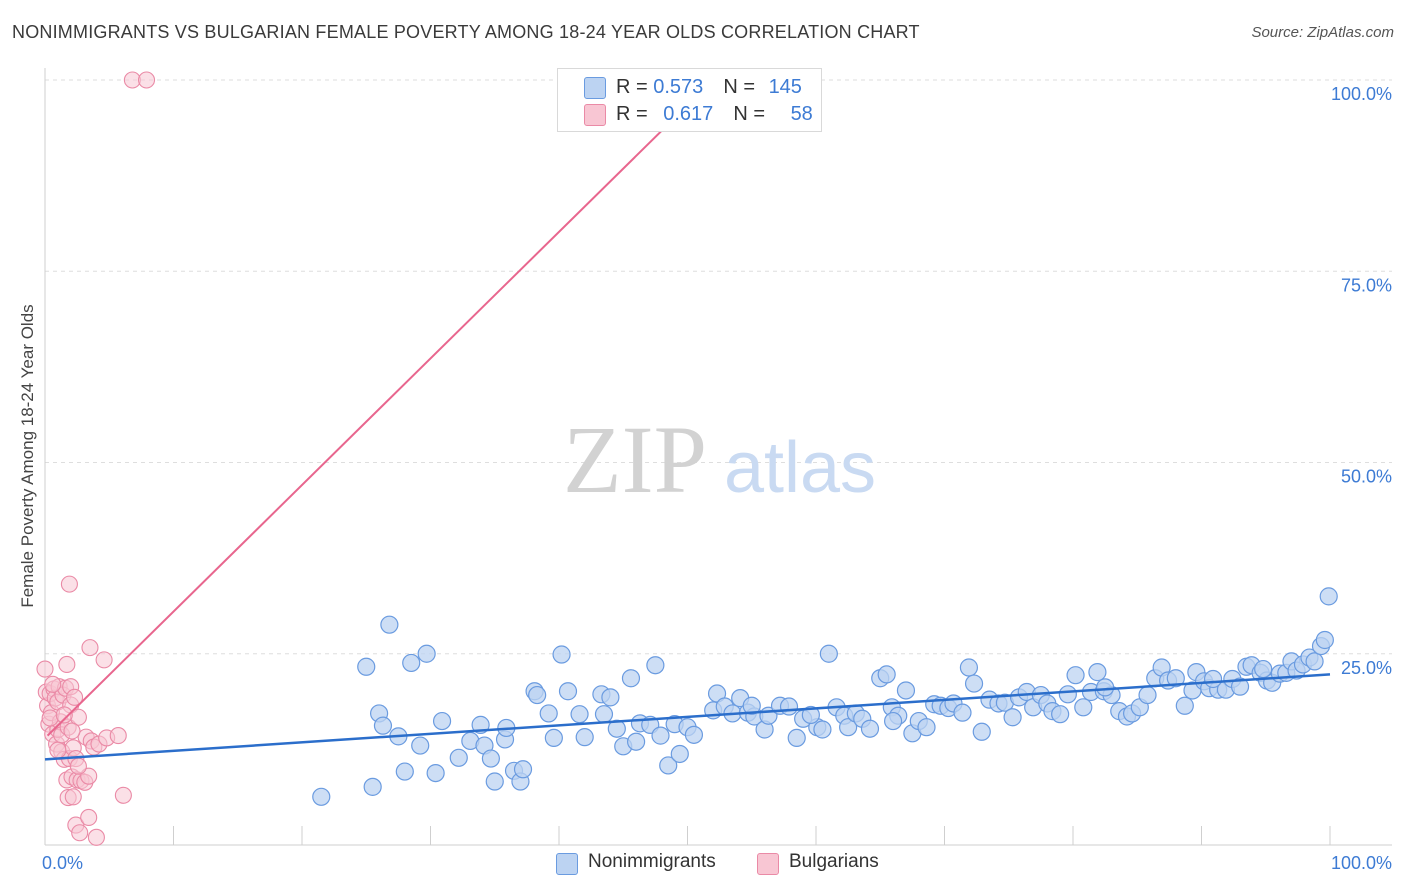 The height and width of the screenshot is (892, 1406). Describe the element at coordinates (1322, 32) in the screenshot. I see `source-label: Source: ZipAtlas.com` at that location.